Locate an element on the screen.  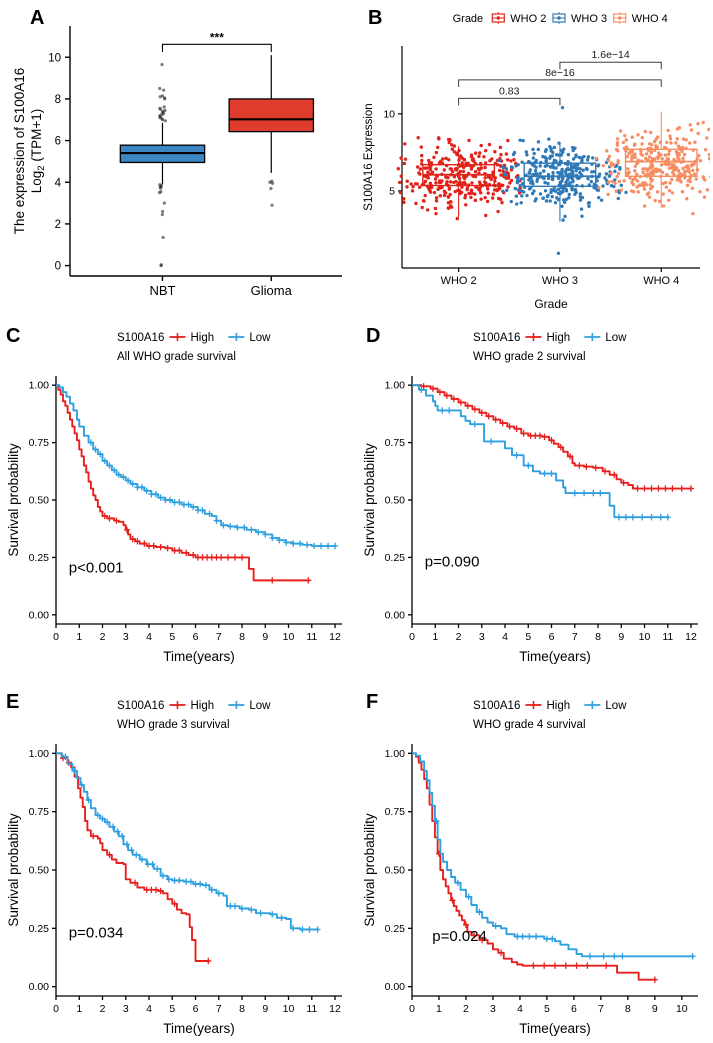
svg-text: 0.83 is located at coordinates (509, 91).